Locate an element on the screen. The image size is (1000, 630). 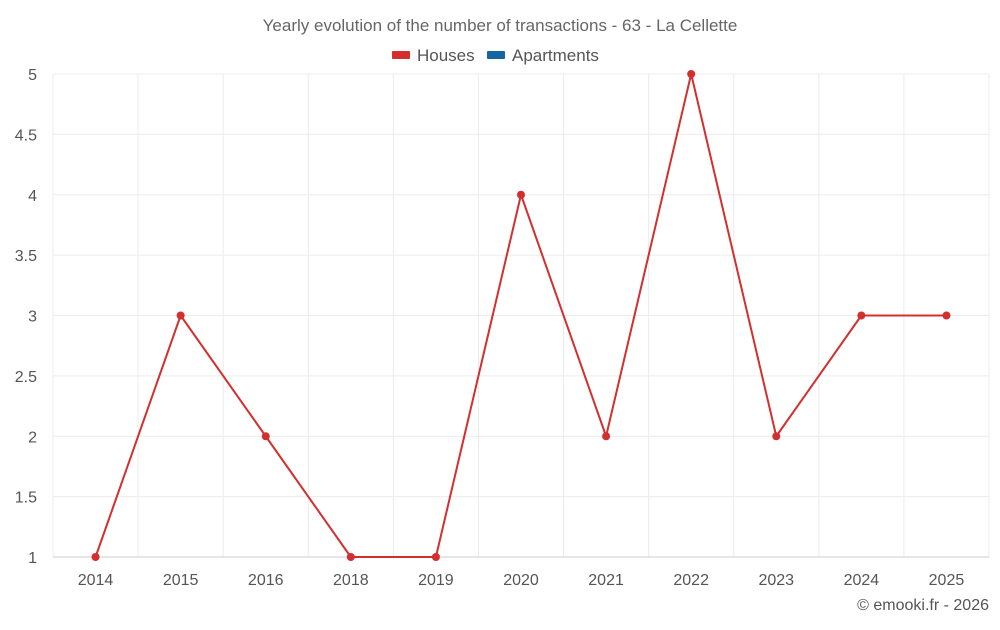
x-tick-label: 2022 is located at coordinates (691, 580).